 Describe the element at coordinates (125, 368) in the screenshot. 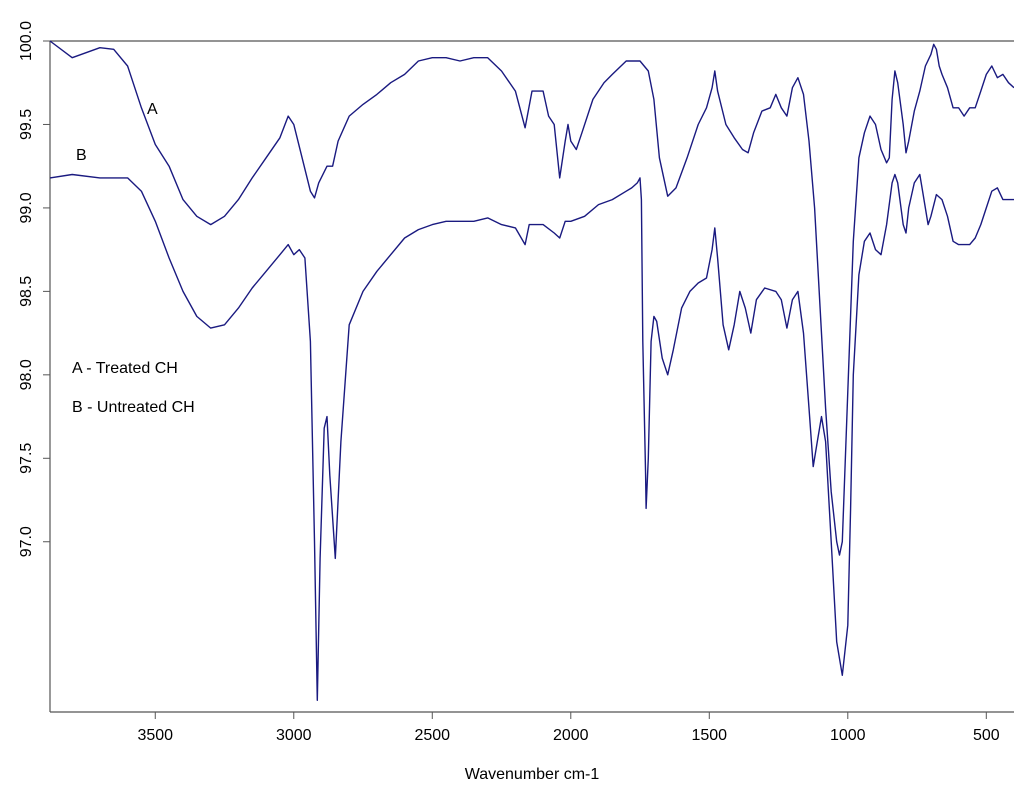

I see `legend-annotation-a: A - Treated CH` at that location.